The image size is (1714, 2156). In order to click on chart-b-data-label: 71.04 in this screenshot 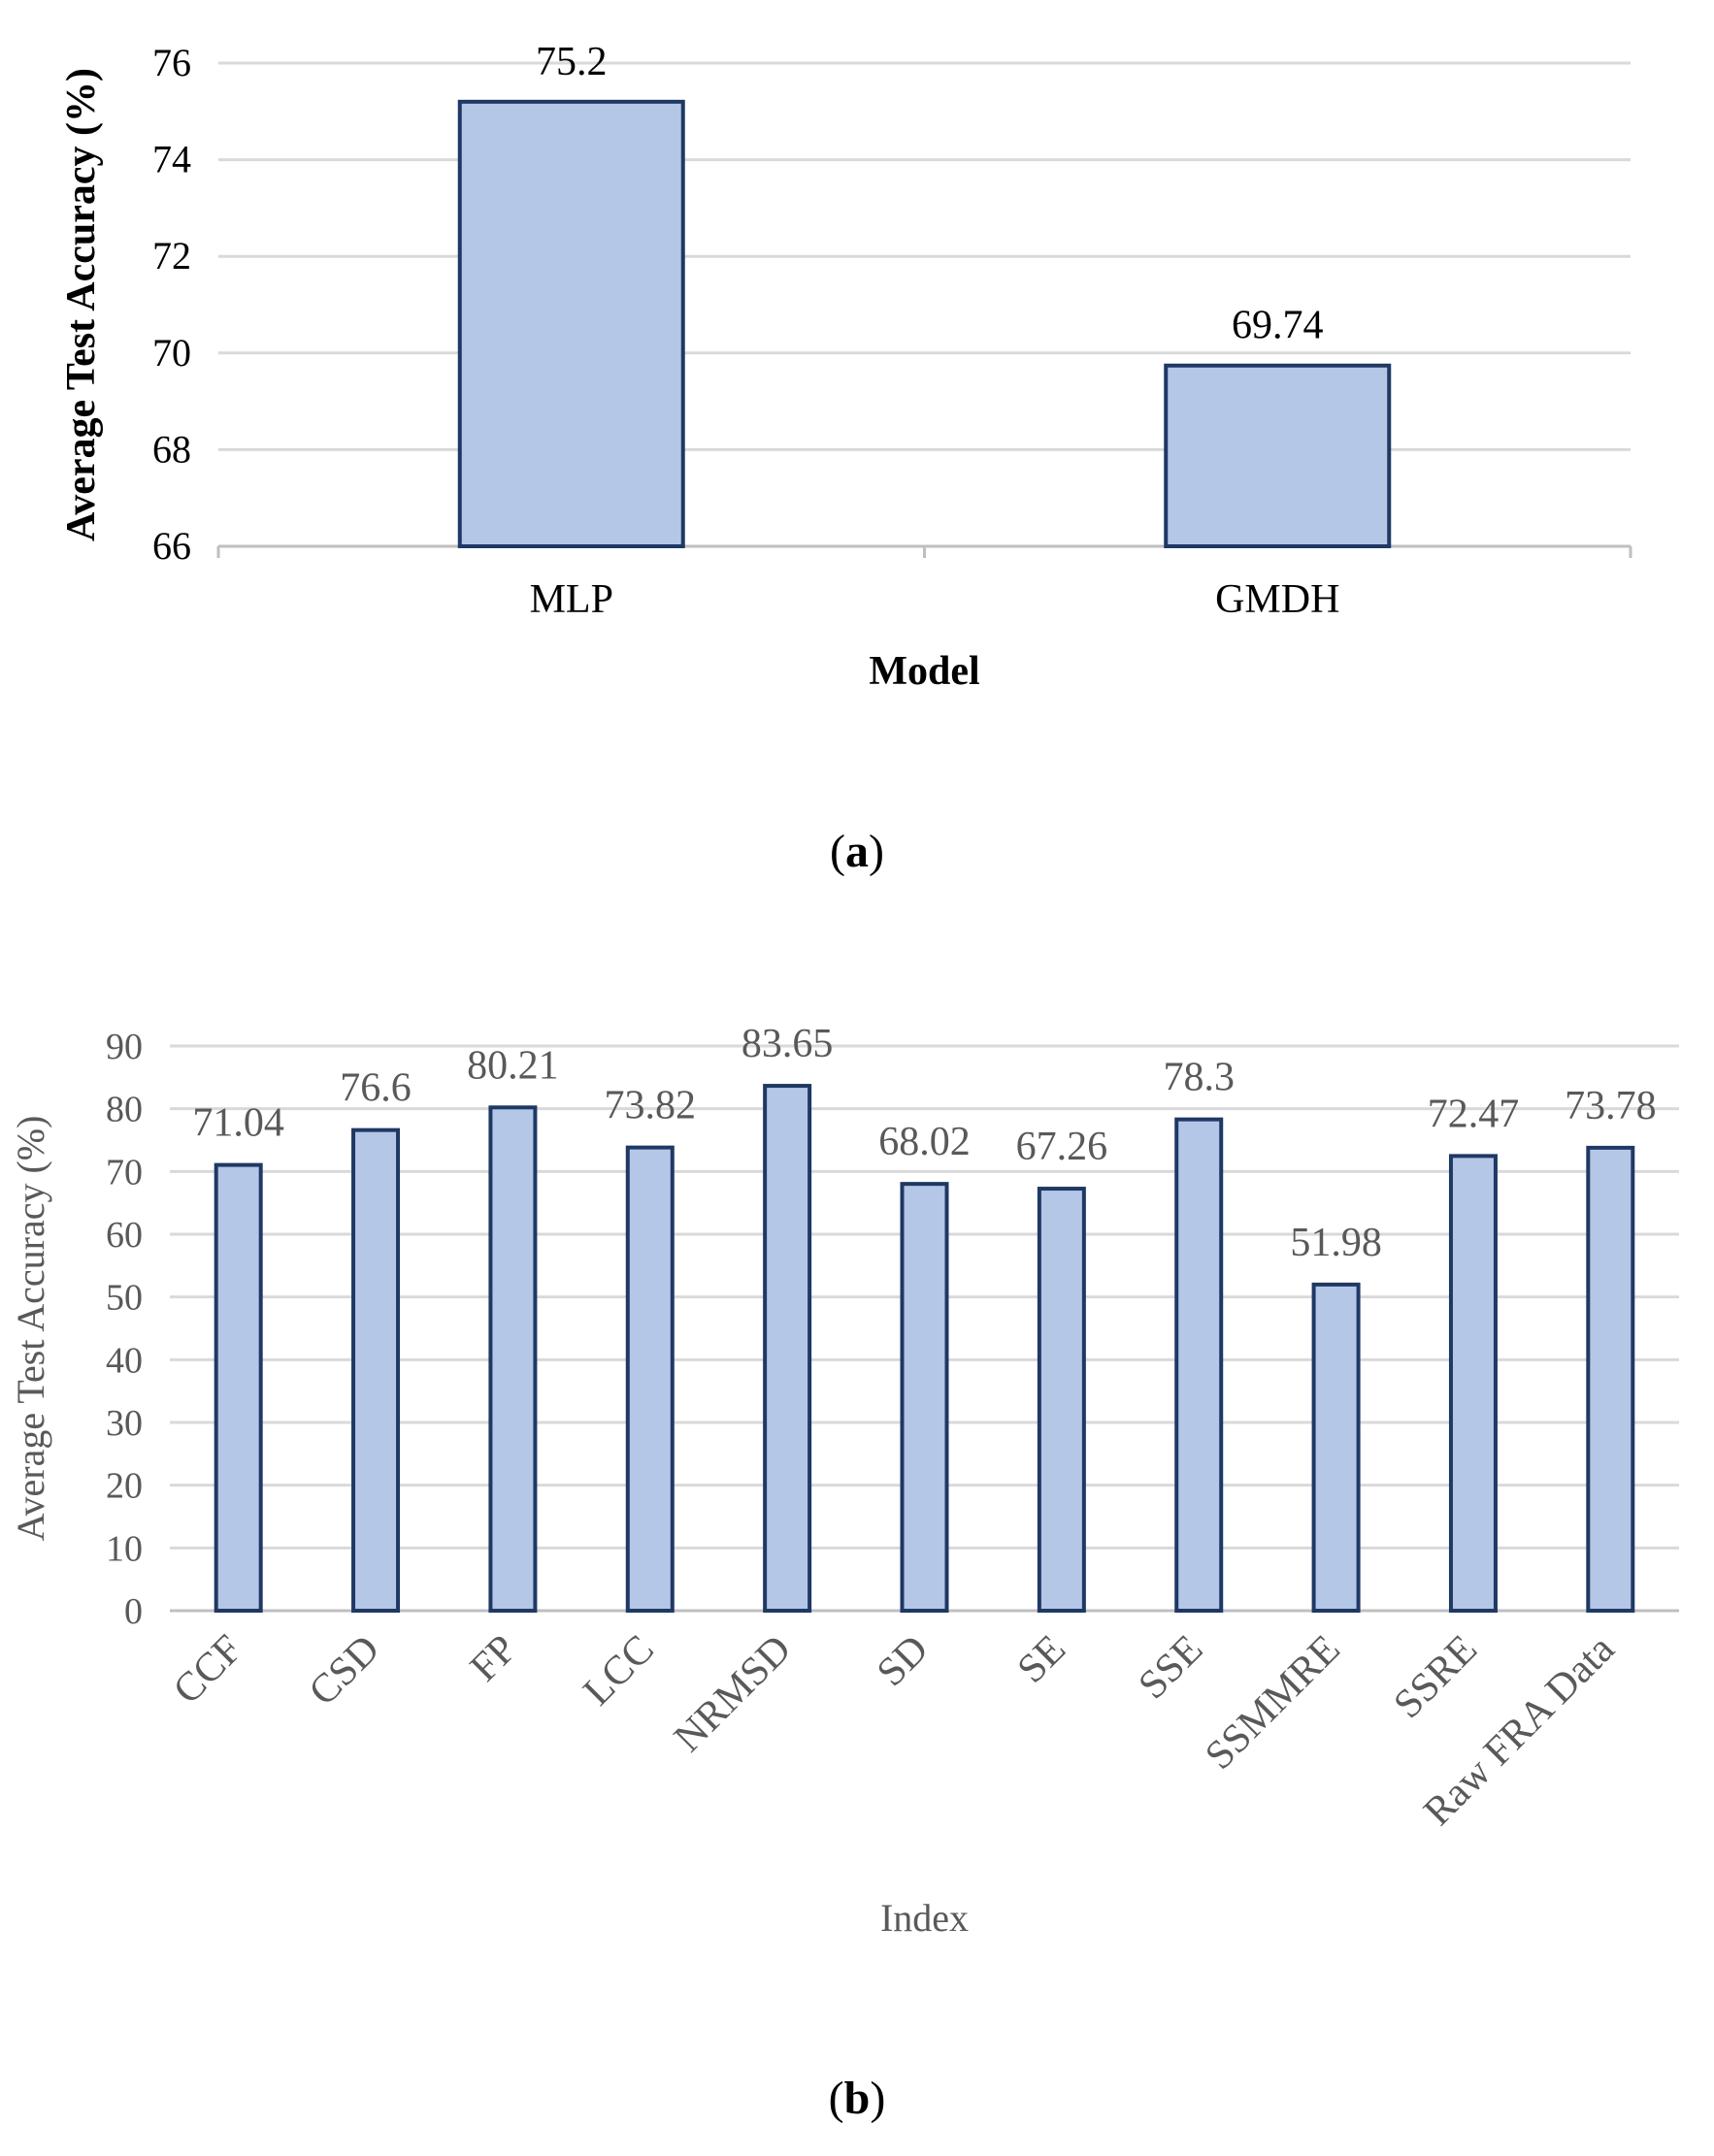, I will do `click(238, 1123)`.